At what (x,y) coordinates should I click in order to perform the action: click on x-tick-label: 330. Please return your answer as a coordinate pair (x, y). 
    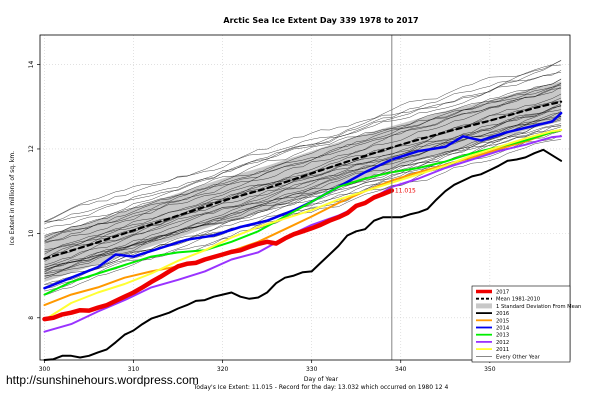
    Looking at the image, I should click on (312, 369).